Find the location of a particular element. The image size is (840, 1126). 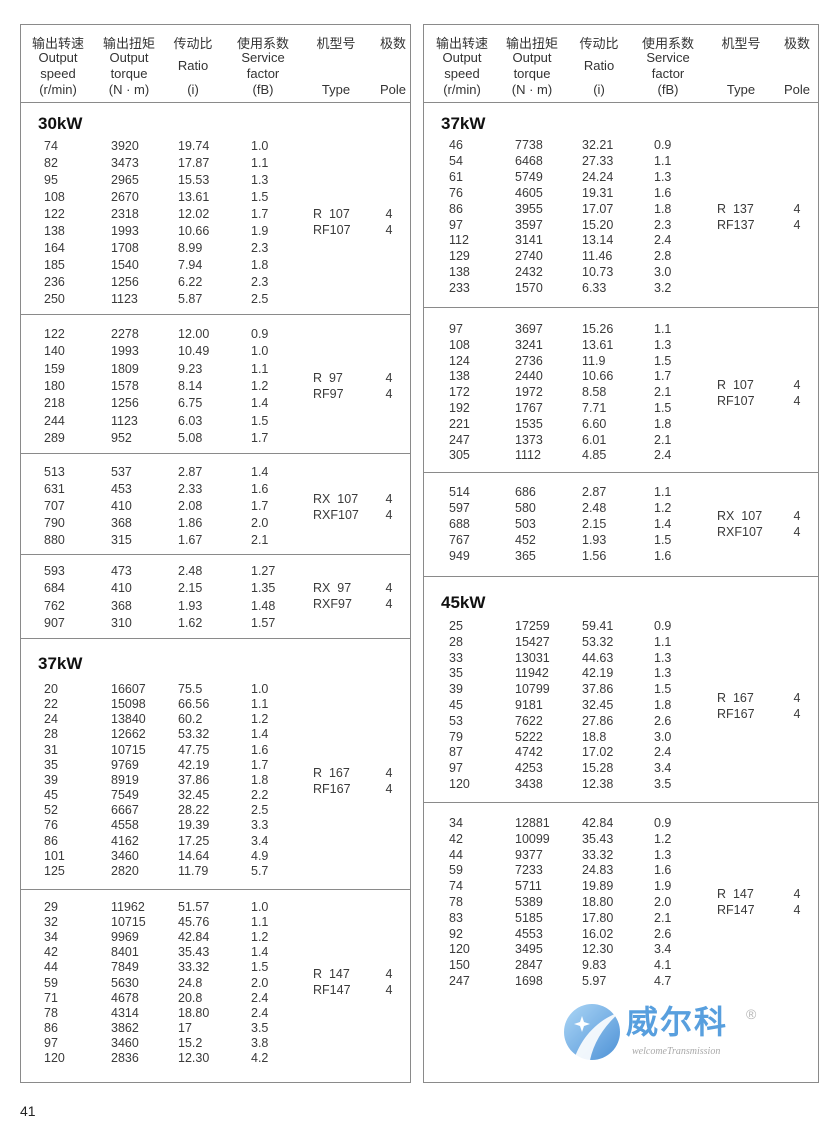

ratio-cell: 10.66 is located at coordinates (598, 376).